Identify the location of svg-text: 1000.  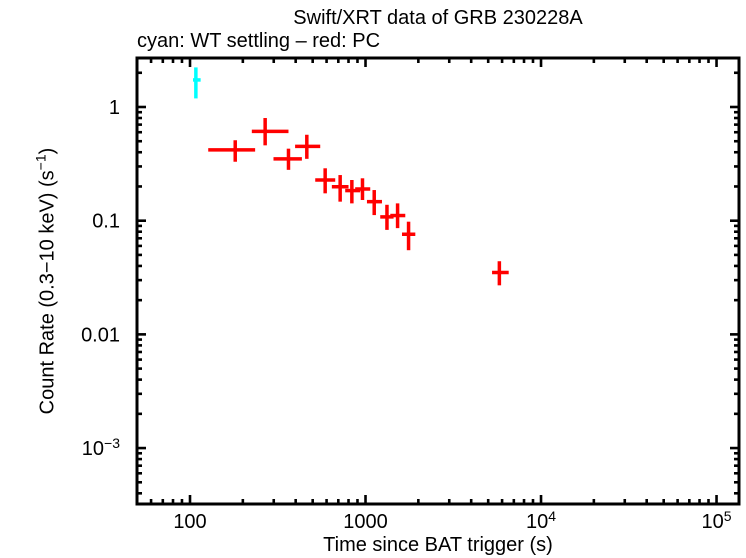
(365, 522).